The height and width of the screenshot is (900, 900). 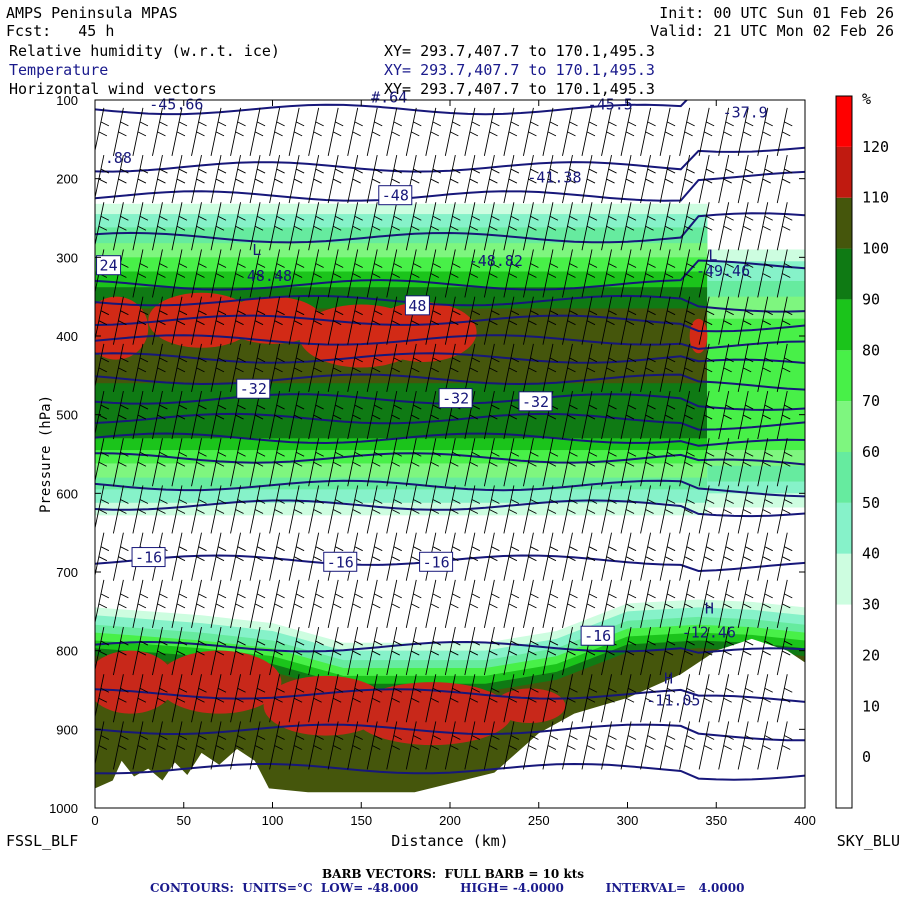 What do you see at coordinates (67, 493) in the screenshot?
I see `y-tick-label: 600` at bounding box center [67, 493].